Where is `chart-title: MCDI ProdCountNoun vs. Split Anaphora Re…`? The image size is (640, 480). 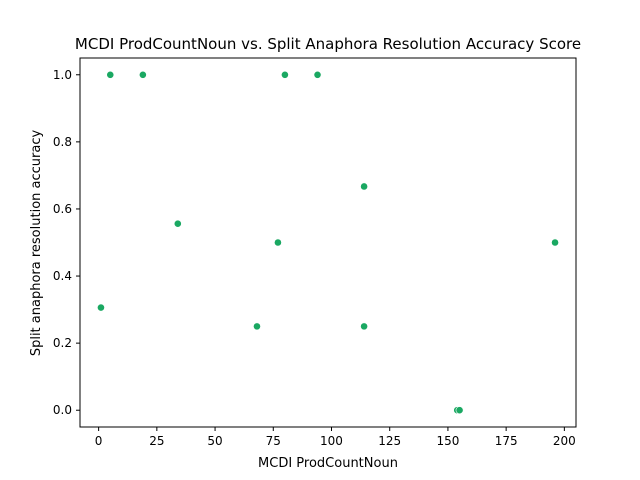
chart-title: MCDI ProdCountNoun vs. Split Anaphora Re… is located at coordinates (328, 44).